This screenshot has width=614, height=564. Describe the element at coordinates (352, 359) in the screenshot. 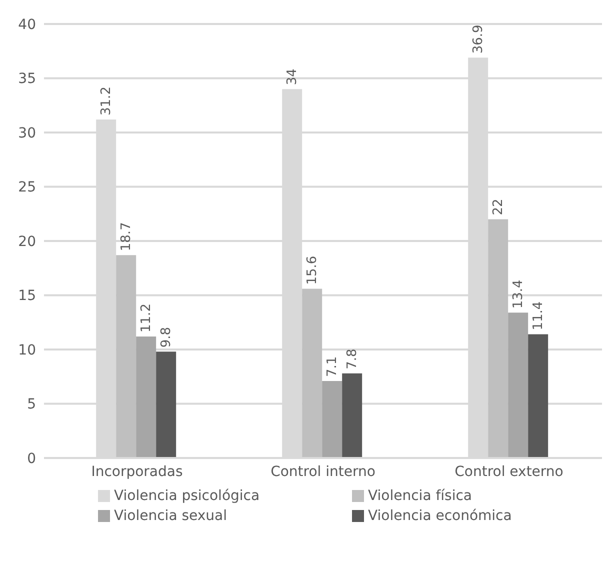

I see `data-label: 7.8` at that location.